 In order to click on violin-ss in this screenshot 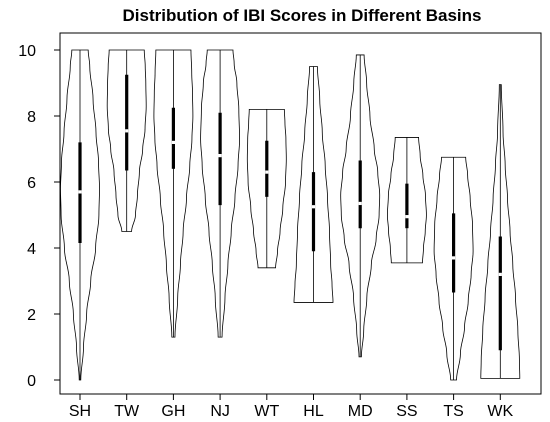, I will do `click(406, 200)`.